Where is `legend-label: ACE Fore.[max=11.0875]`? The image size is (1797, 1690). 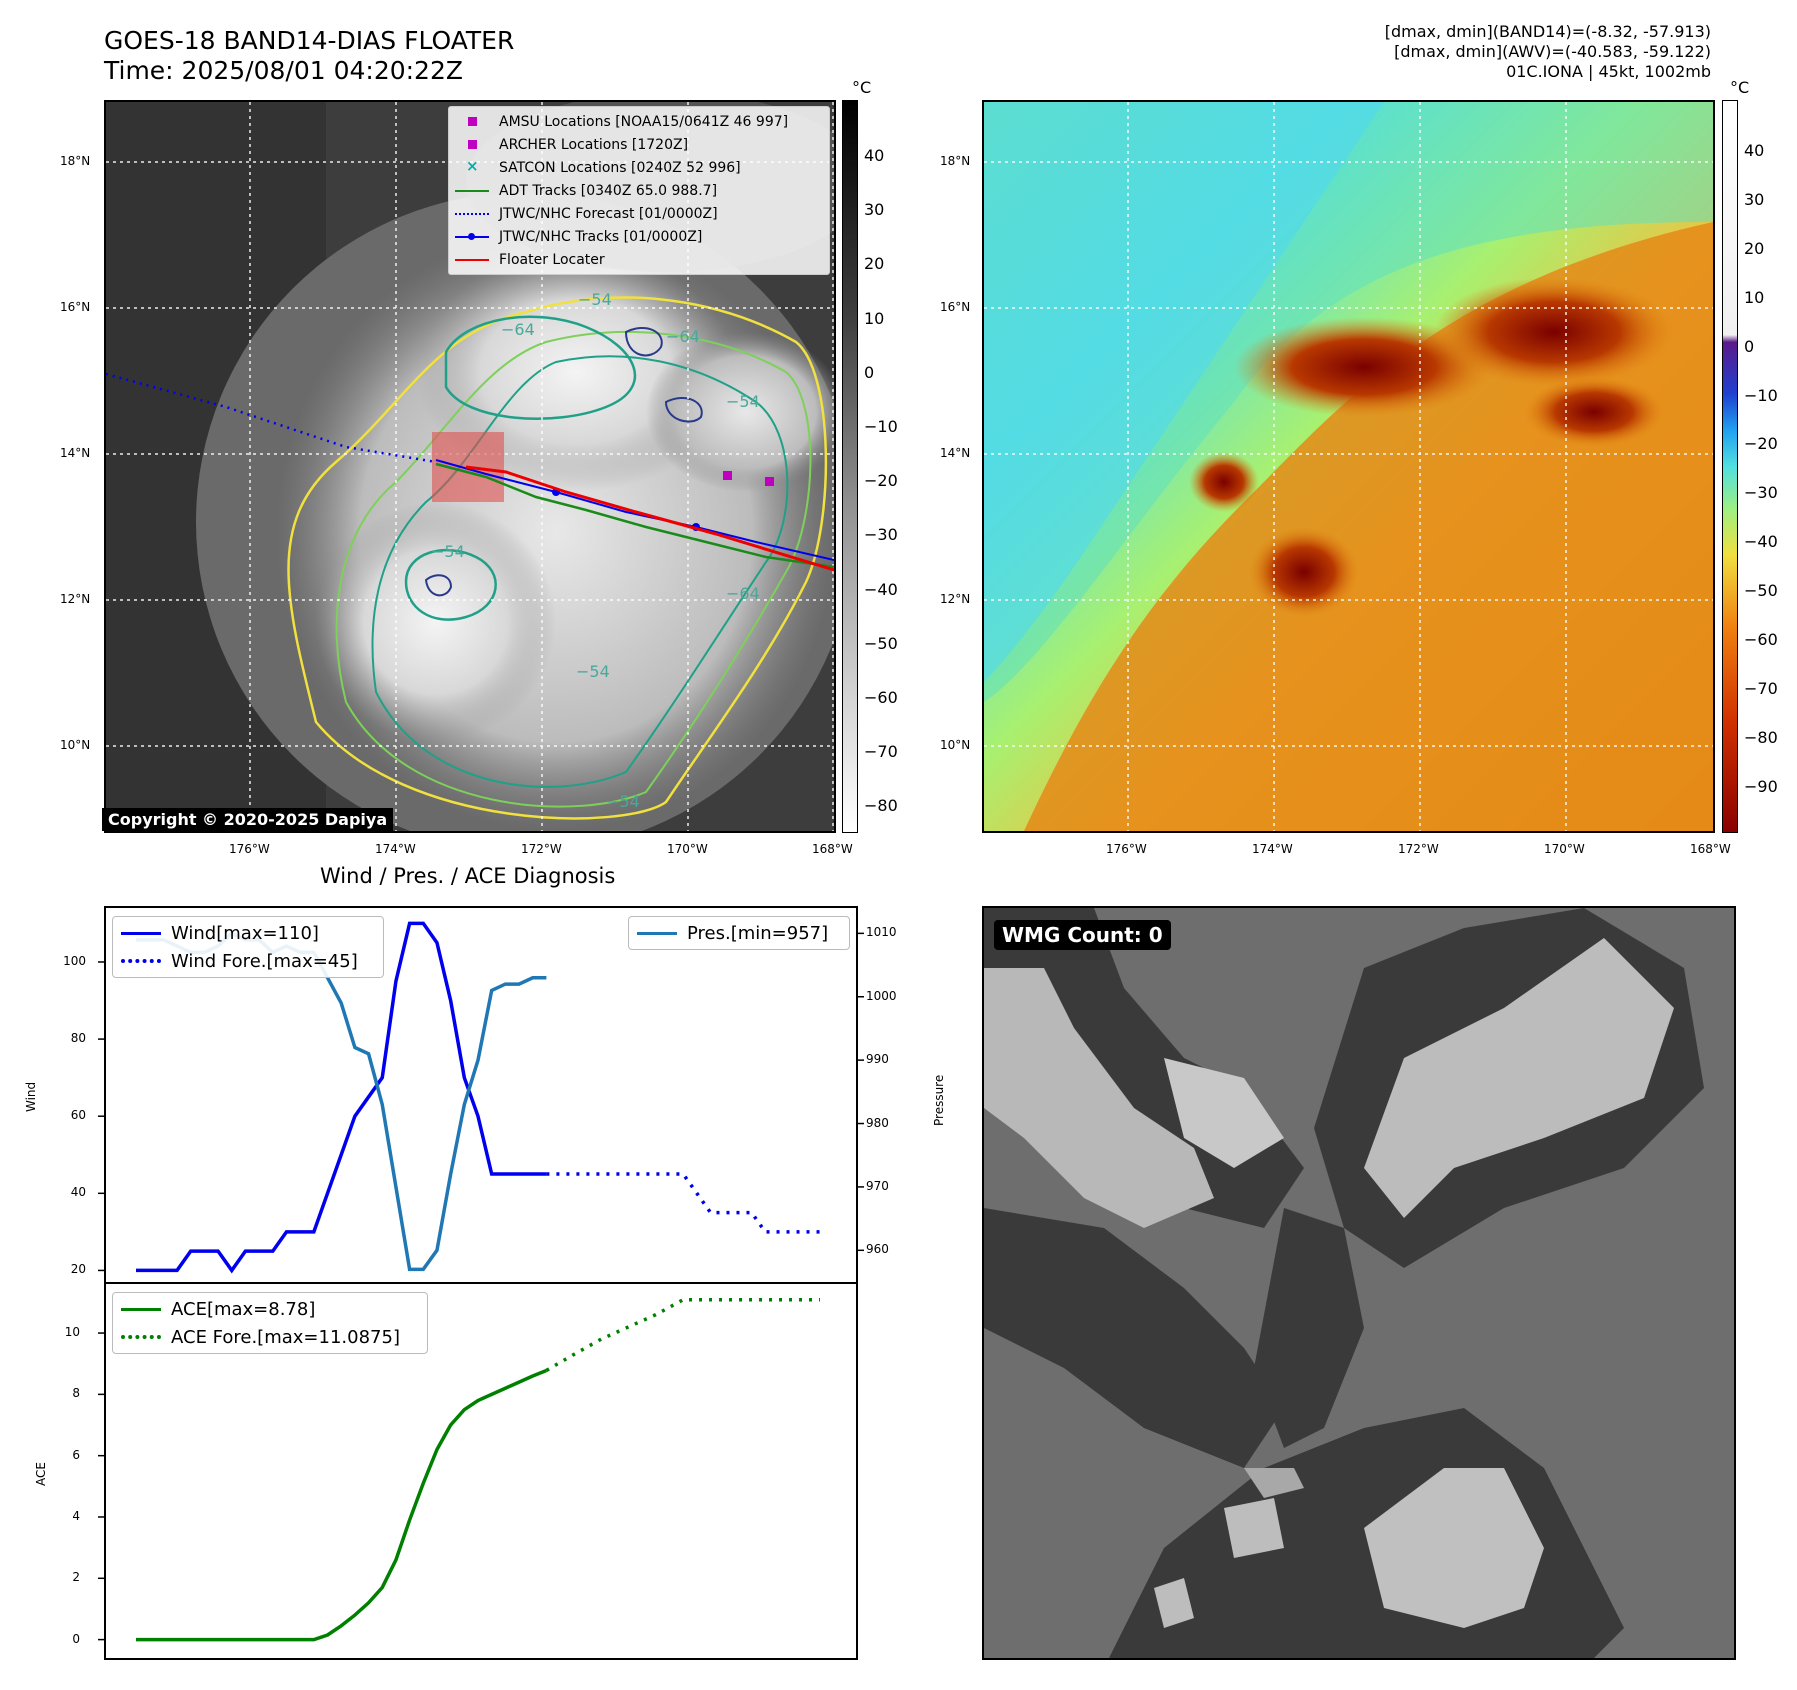
legend-label: ACE Fore.[max=11.0875] is located at coordinates (285, 1337).